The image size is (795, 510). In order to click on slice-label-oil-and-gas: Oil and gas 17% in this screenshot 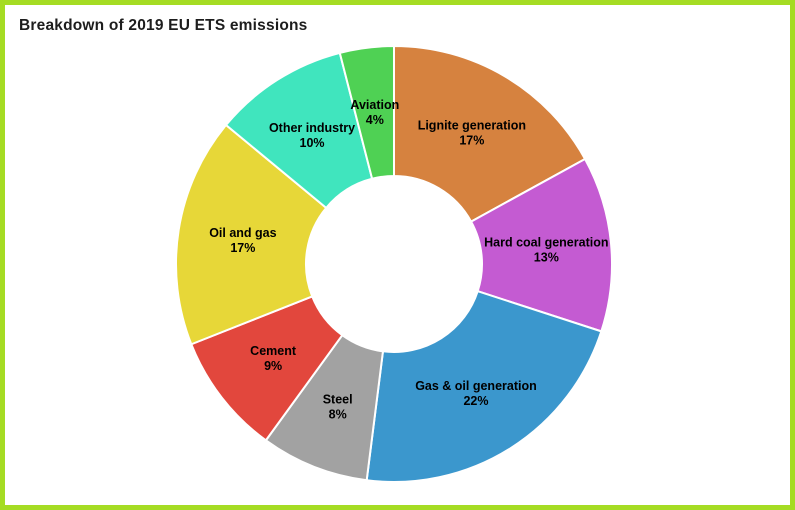, I will do `click(242, 240)`.